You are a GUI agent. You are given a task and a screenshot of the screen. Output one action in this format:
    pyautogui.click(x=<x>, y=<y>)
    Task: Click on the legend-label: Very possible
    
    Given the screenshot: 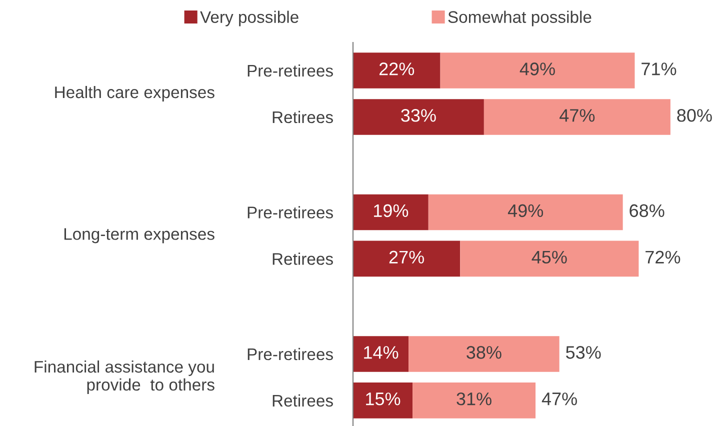 What is the action you would take?
    pyautogui.click(x=249, y=18)
    